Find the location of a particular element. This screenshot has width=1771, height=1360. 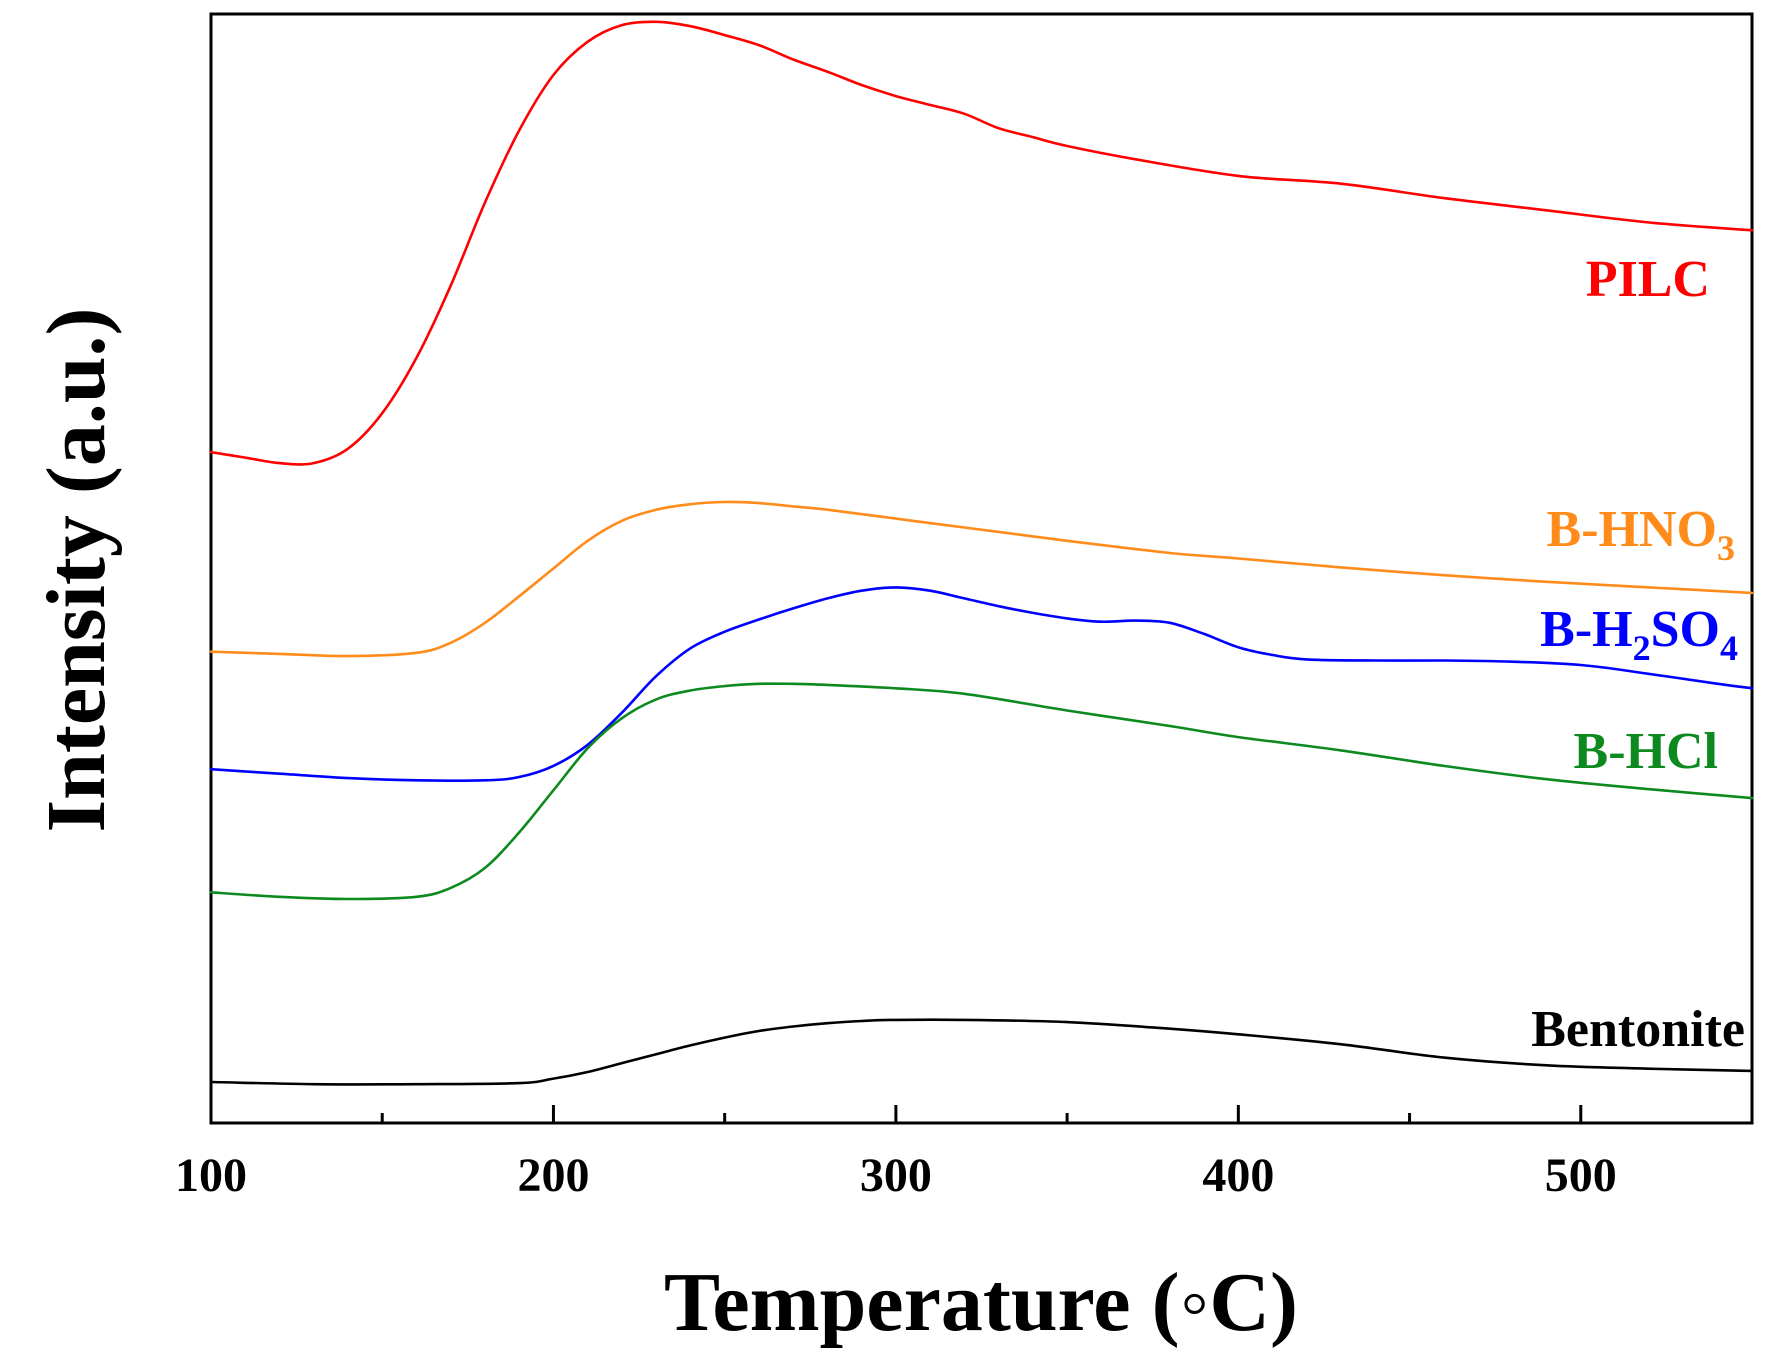

series-label-b-h2so4: B-H2SO4 is located at coordinates (1639, 634).